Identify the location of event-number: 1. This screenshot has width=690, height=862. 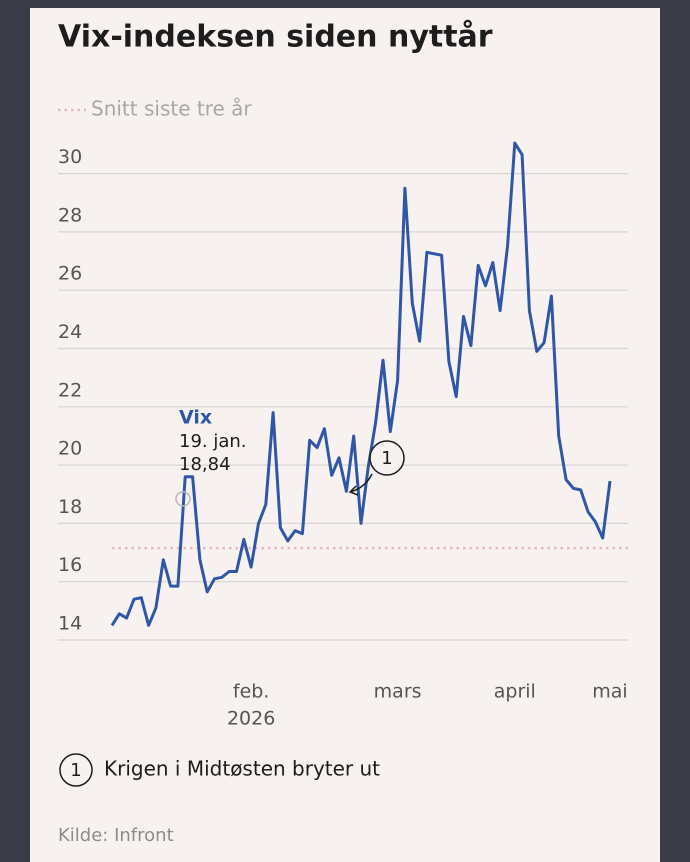
(75, 770).